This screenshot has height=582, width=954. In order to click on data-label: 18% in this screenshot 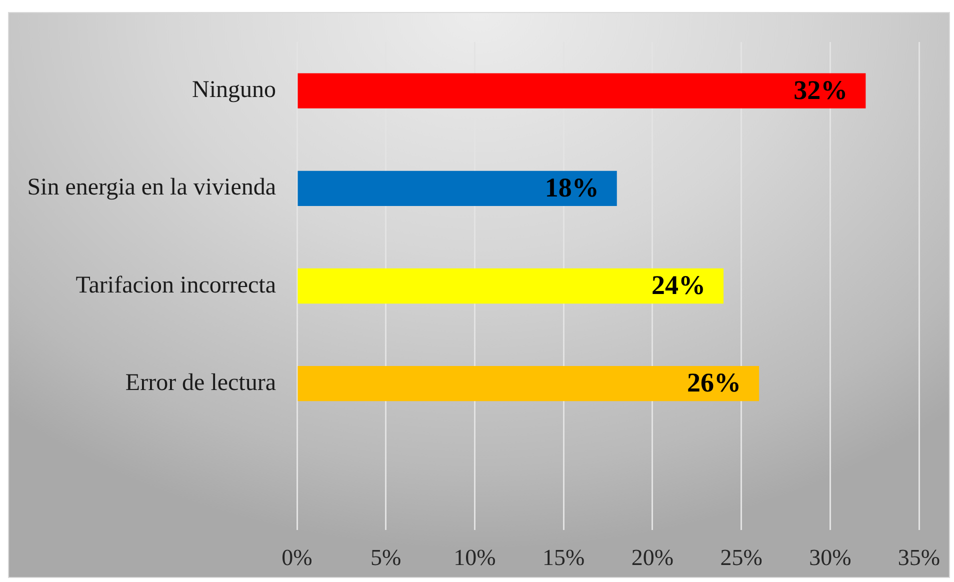, I will do `click(571, 187)`.